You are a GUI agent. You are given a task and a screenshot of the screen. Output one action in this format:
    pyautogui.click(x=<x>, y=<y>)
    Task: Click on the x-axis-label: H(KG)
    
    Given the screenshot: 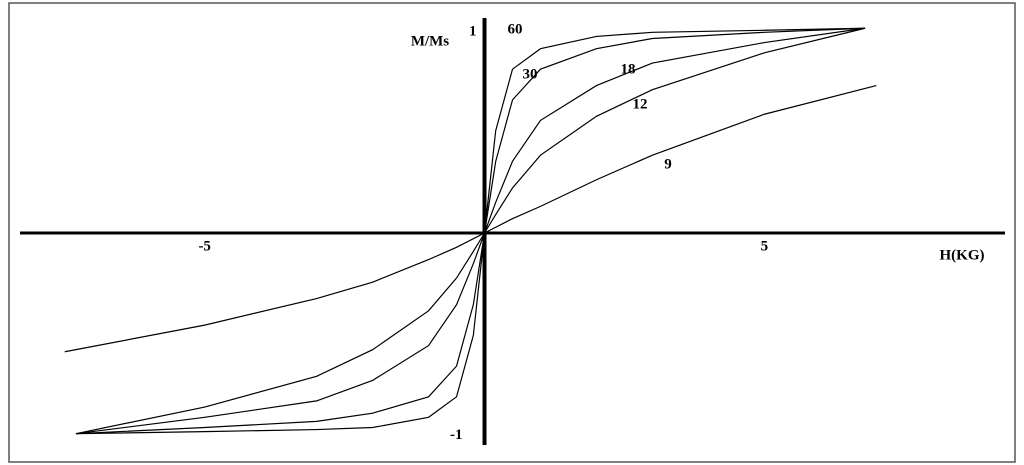 What is the action you would take?
    pyautogui.click(x=962, y=255)
    